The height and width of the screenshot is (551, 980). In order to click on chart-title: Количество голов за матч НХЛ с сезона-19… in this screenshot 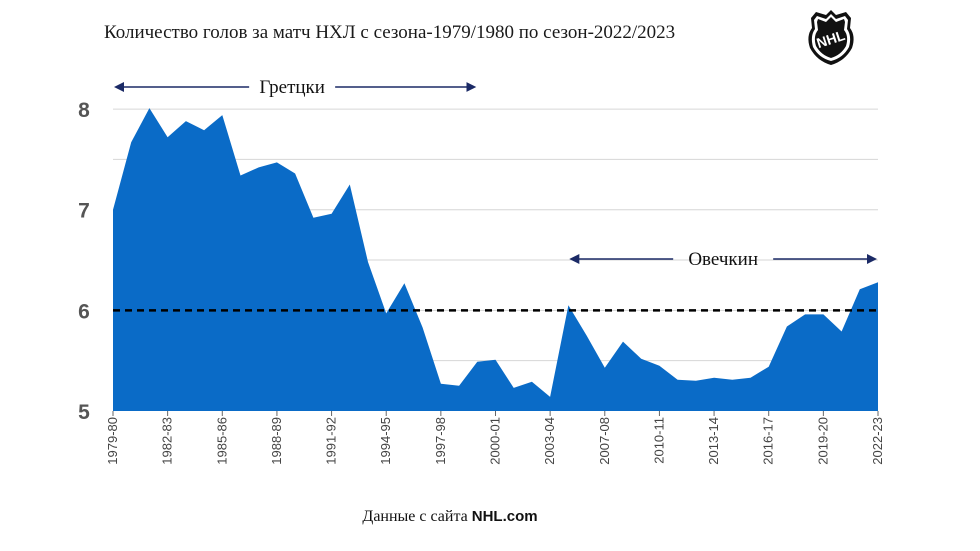, I will do `click(390, 32)`.